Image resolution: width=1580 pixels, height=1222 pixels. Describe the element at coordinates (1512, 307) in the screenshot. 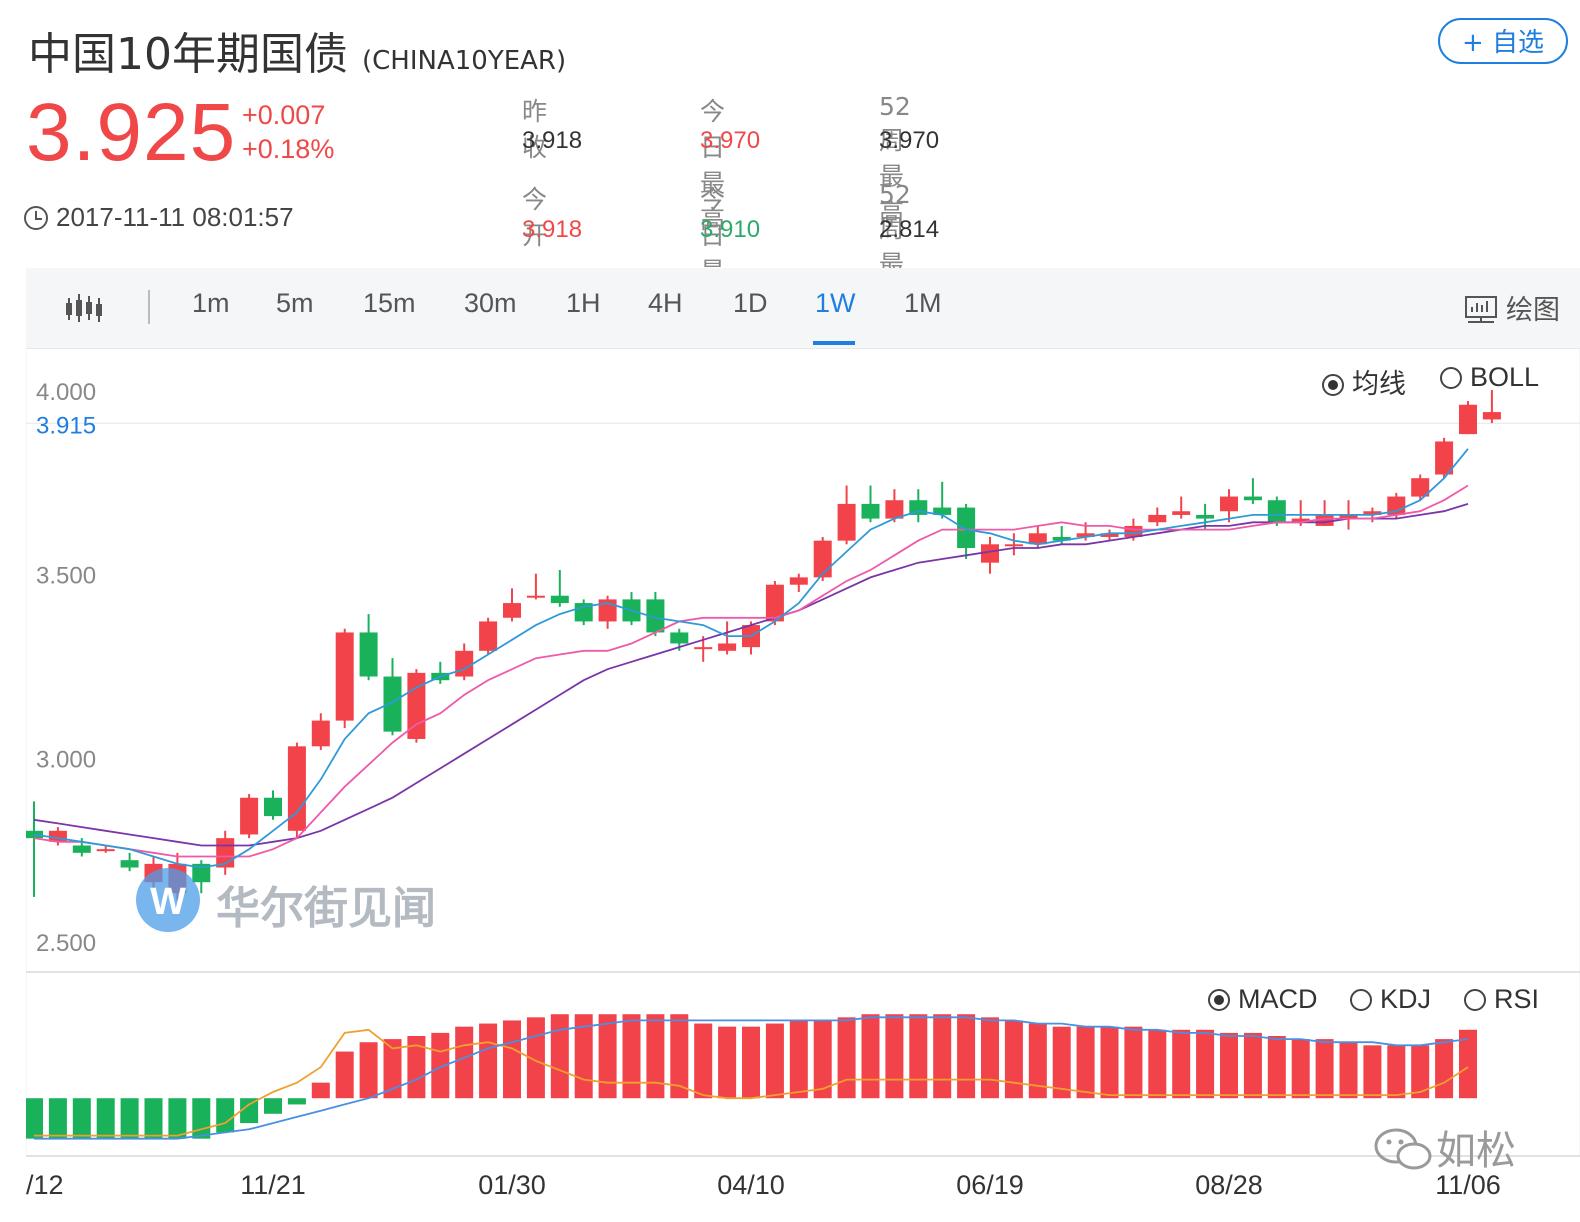

I see `draw-button: 绘图` at that location.